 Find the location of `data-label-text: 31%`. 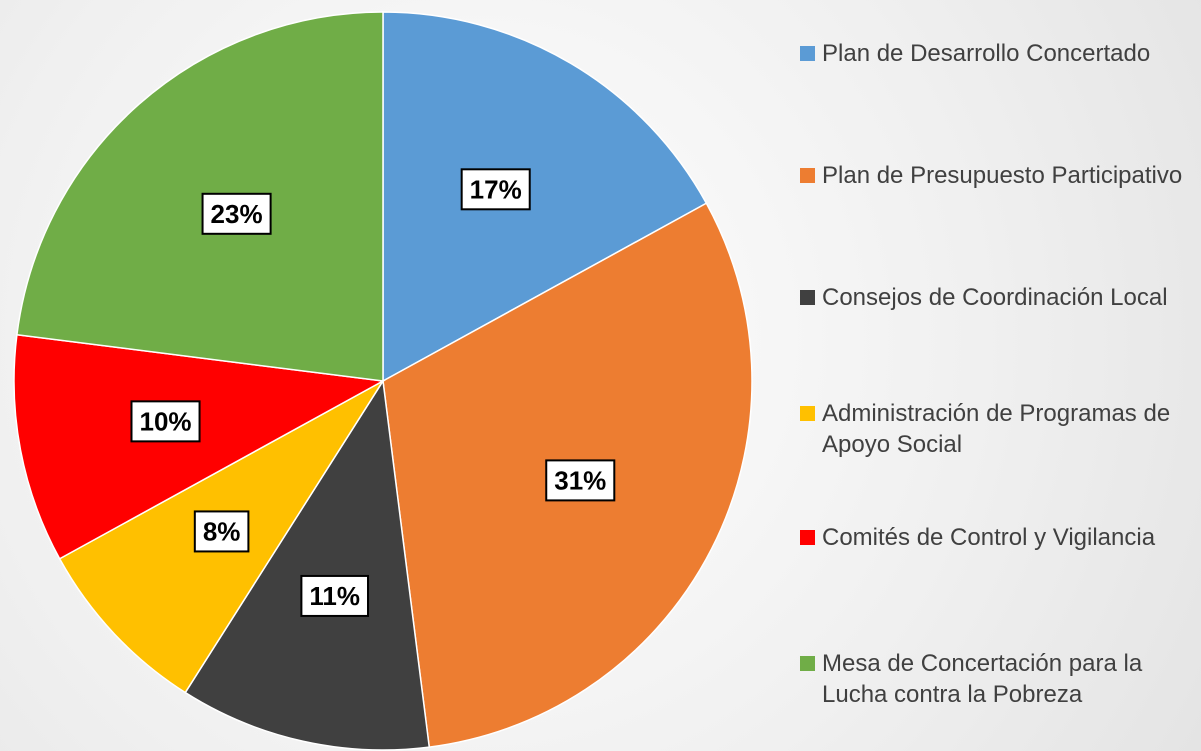

data-label-text: 31% is located at coordinates (580, 480).